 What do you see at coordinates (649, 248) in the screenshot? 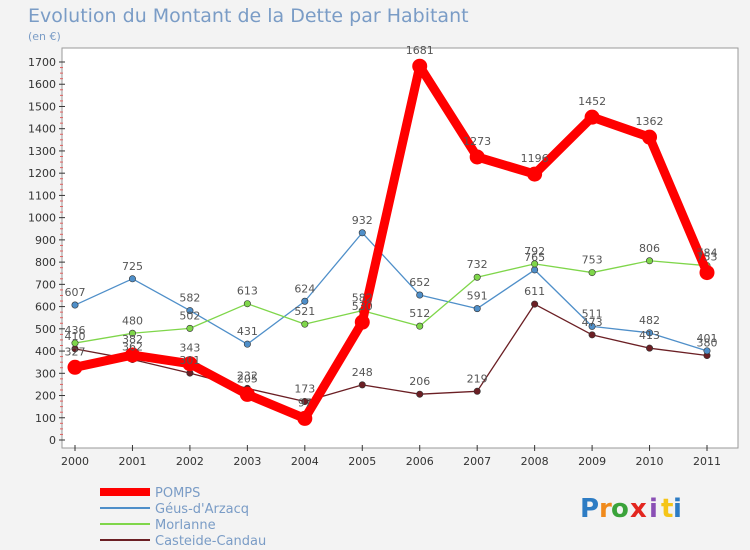
I see `data-label: 806` at bounding box center [649, 248].